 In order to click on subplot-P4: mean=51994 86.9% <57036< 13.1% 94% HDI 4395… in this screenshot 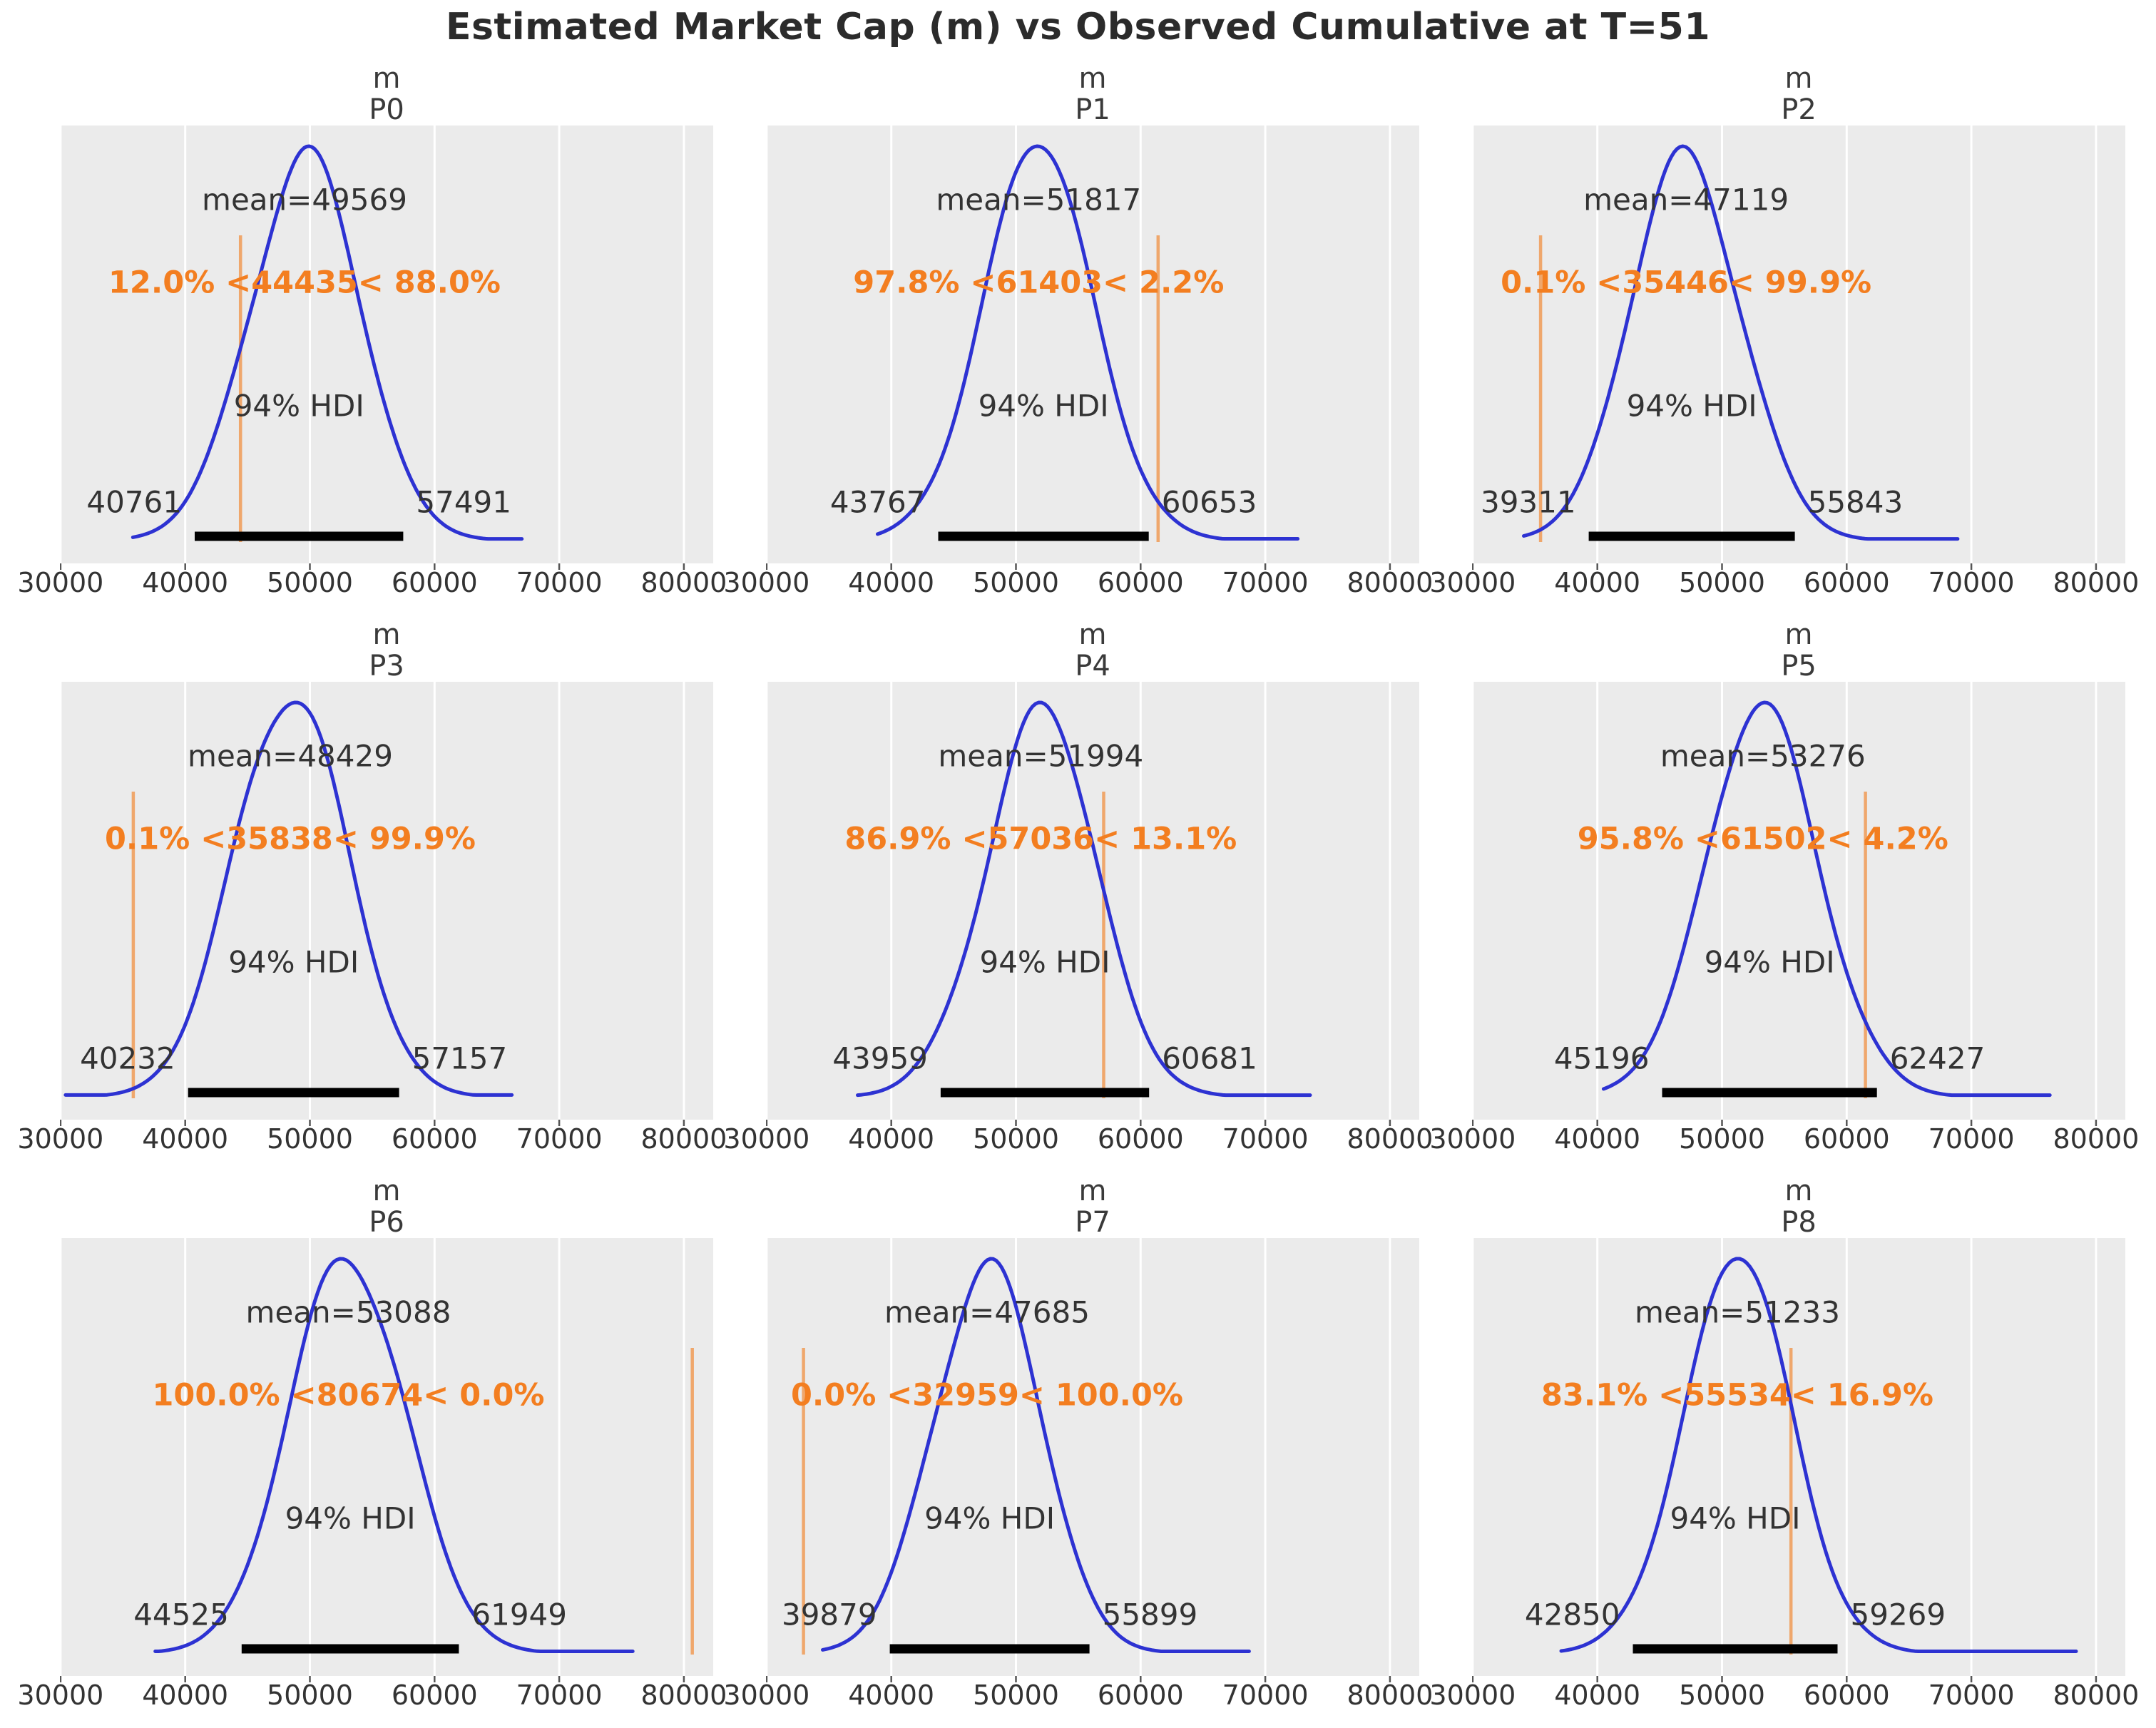, I will do `click(1092, 904)`.